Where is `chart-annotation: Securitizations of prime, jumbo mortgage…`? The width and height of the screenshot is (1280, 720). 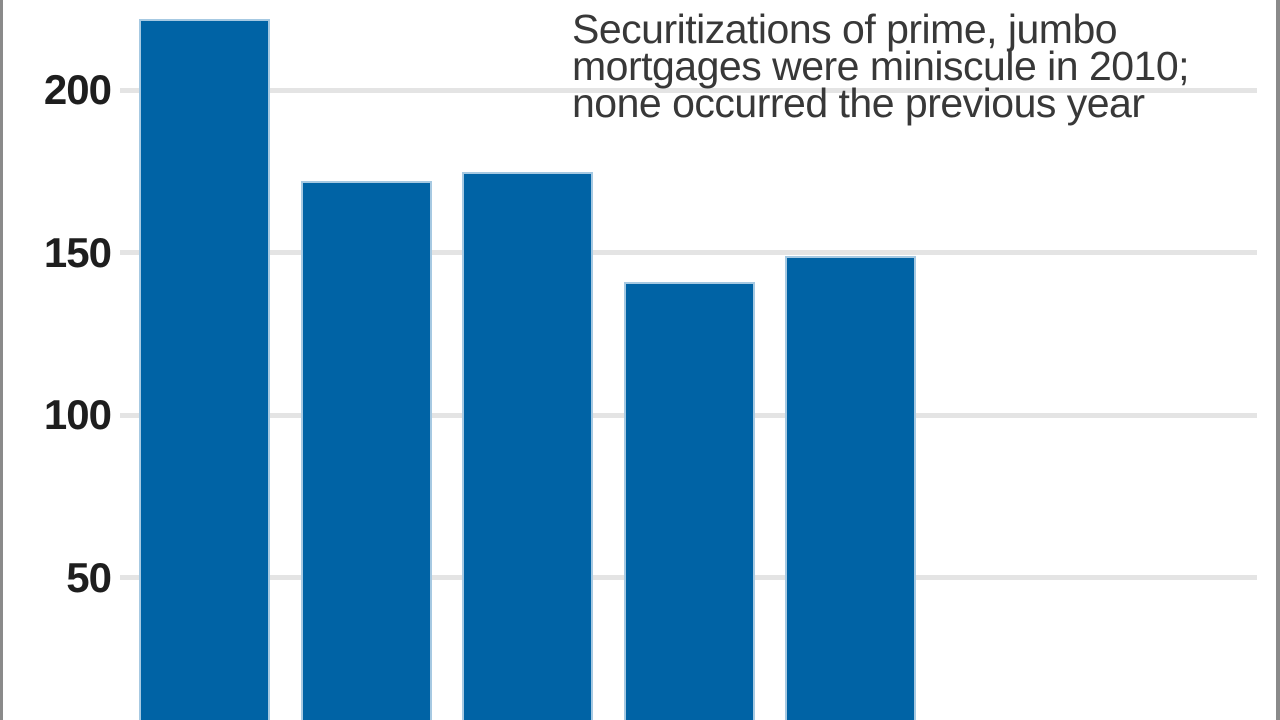
chart-annotation: Securitizations of prime, jumbo mortgage… is located at coordinates (881, 66).